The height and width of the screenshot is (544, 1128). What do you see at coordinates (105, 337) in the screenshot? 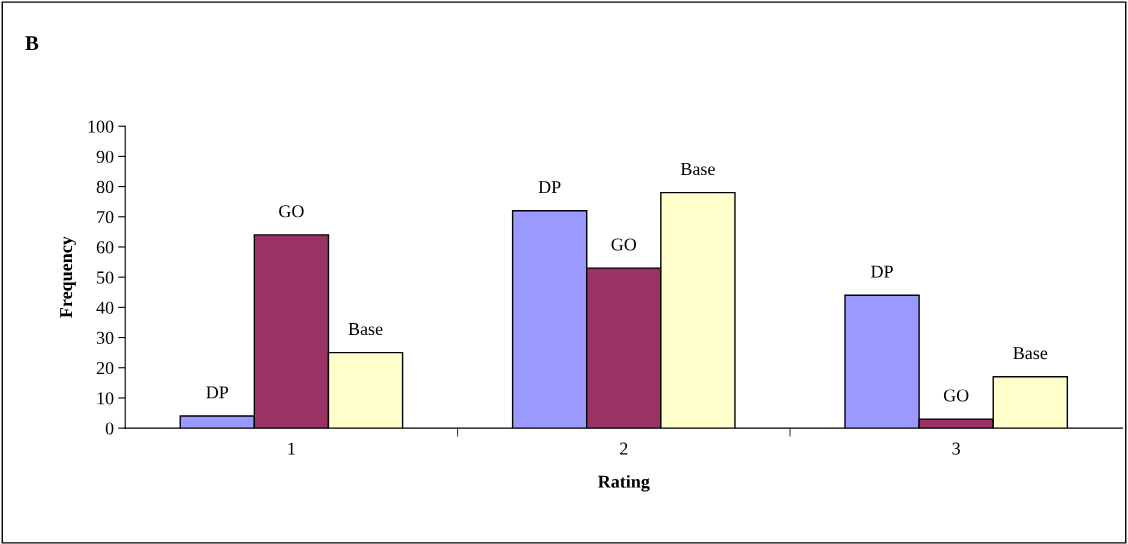
I see `y-tick-label: 30` at bounding box center [105, 337].